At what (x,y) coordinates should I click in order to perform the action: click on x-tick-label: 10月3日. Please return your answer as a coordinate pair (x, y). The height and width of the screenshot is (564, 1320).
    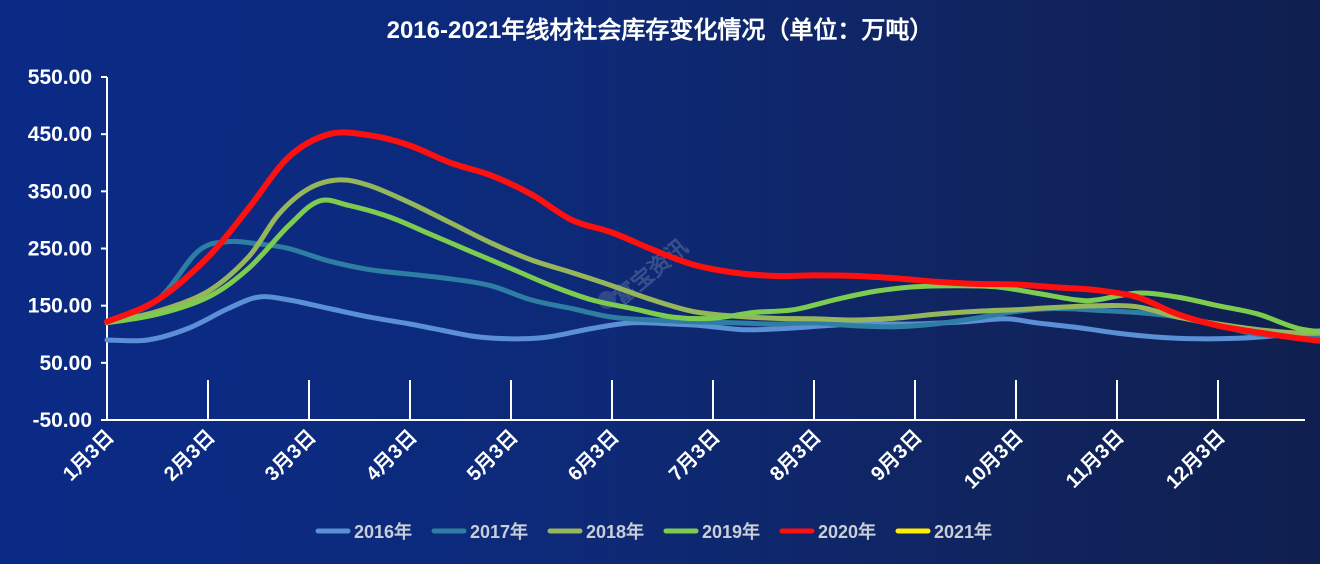
    Looking at the image, I should click on (993, 459).